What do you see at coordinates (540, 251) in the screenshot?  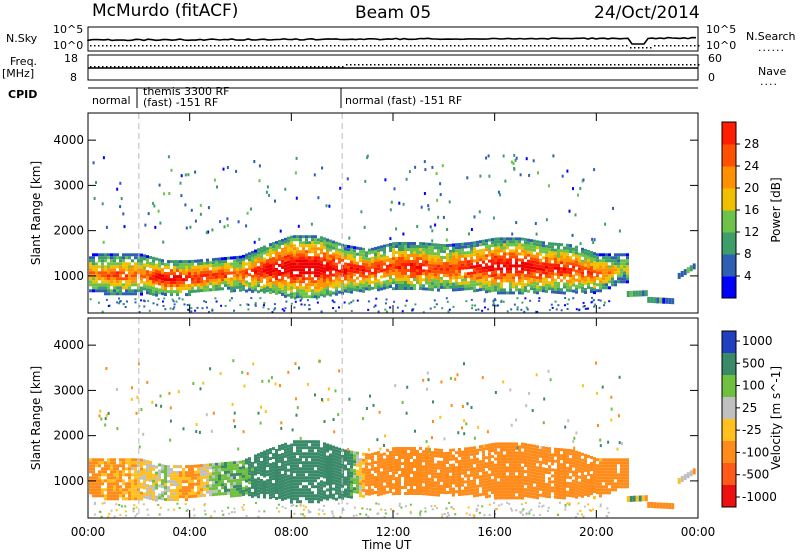 I see `power-cell-2049` at bounding box center [540, 251].